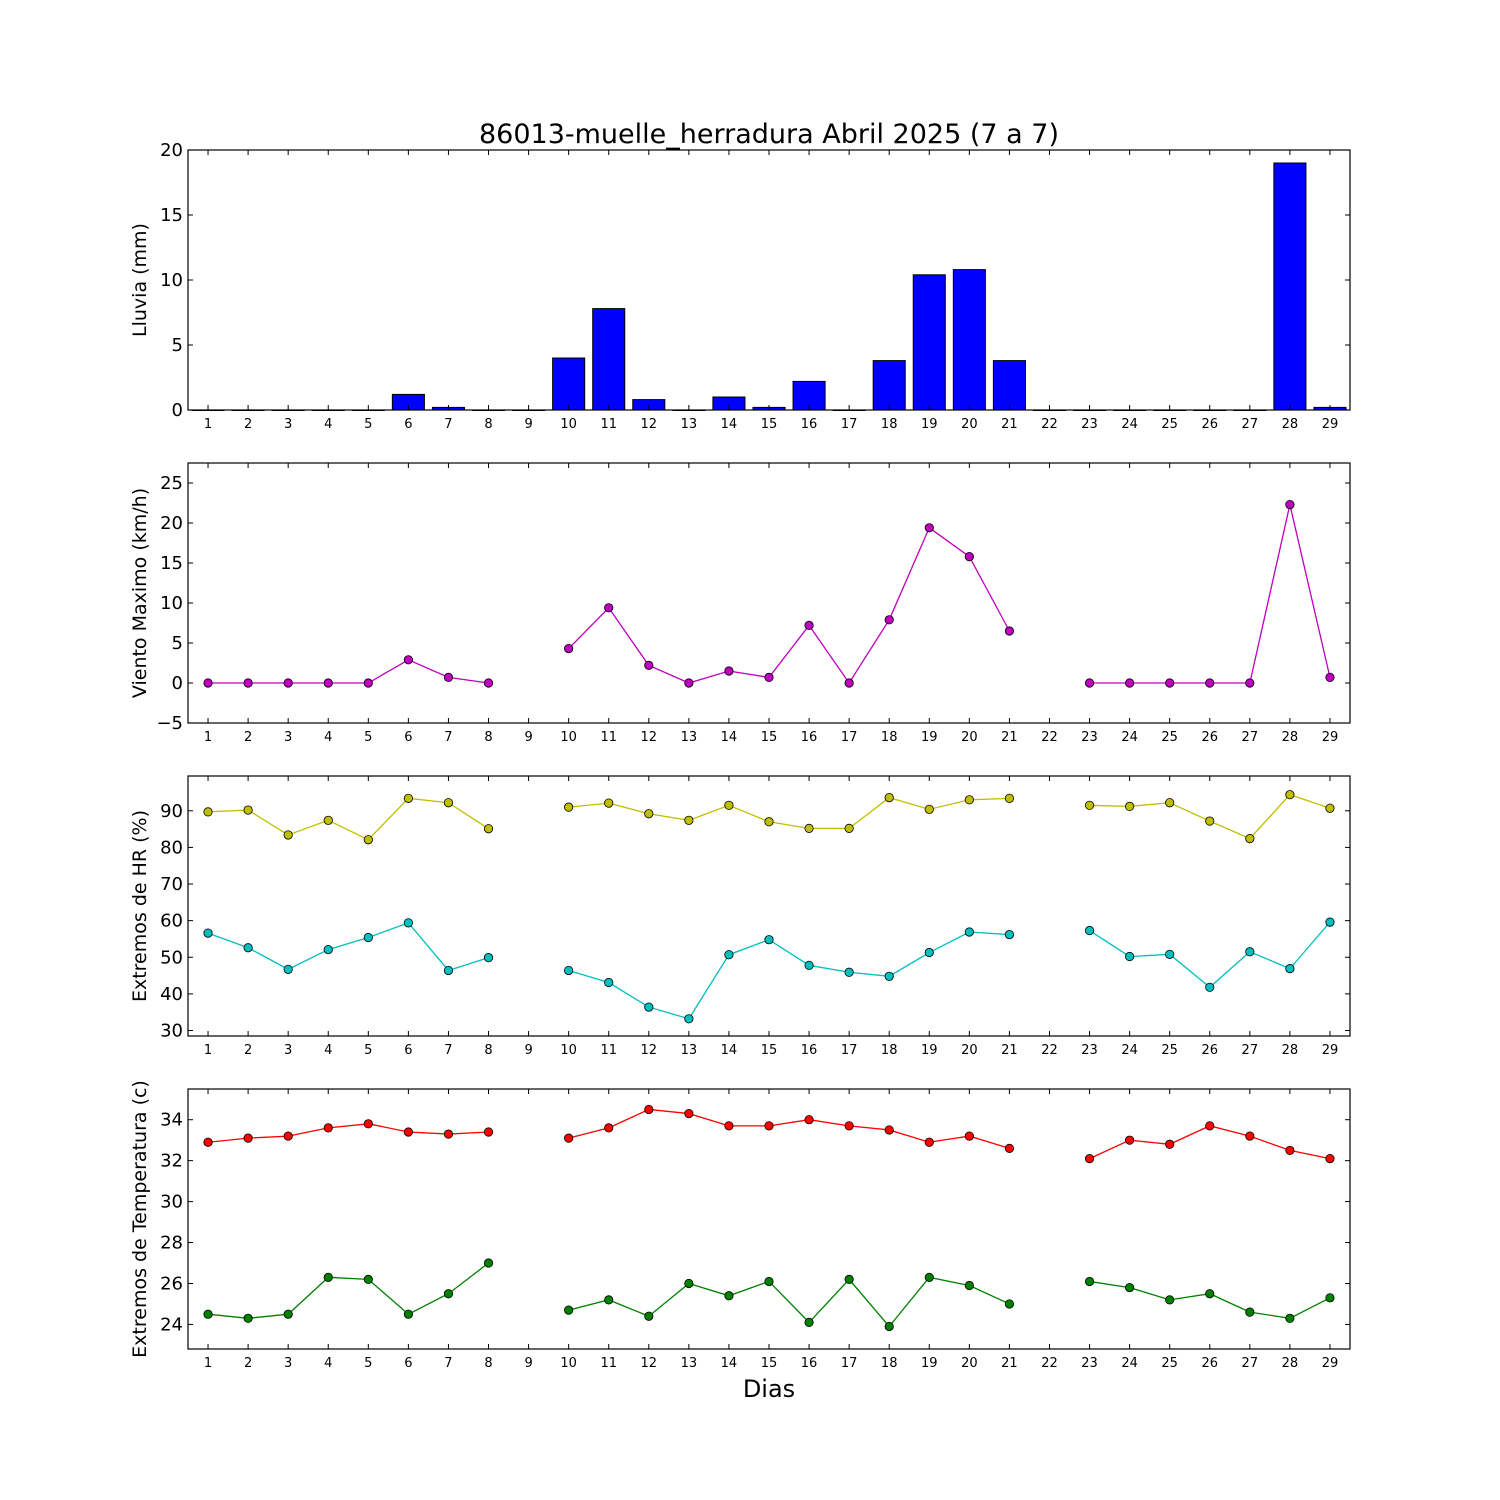 Image resolution: width=1500 pixels, height=1500 pixels. Describe the element at coordinates (1209, 424) in the screenshot. I see `x-tick-label: 26` at that location.